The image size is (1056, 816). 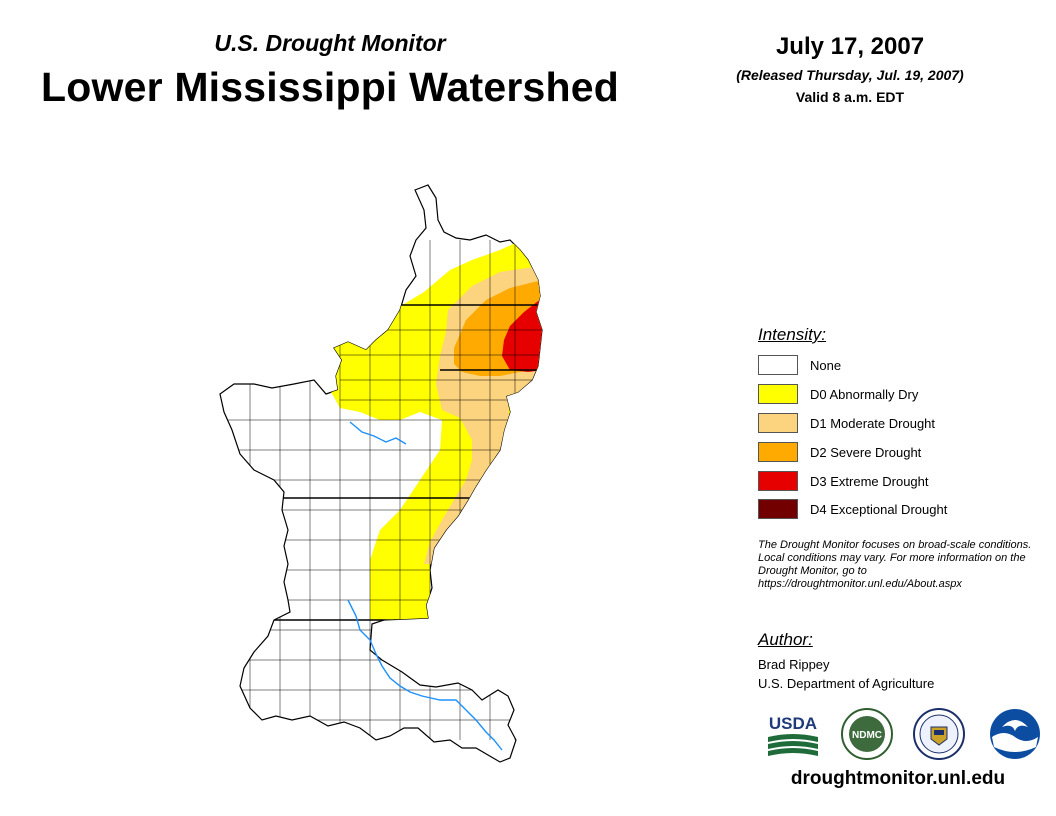 I want to click on legend-label-d3: D3 Extreme Drought, so click(x=869, y=481).